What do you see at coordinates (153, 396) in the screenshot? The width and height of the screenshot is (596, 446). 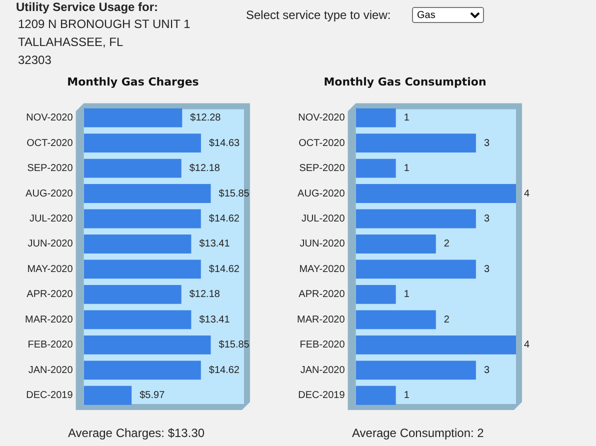 I see `data-label: $5.97` at bounding box center [153, 396].